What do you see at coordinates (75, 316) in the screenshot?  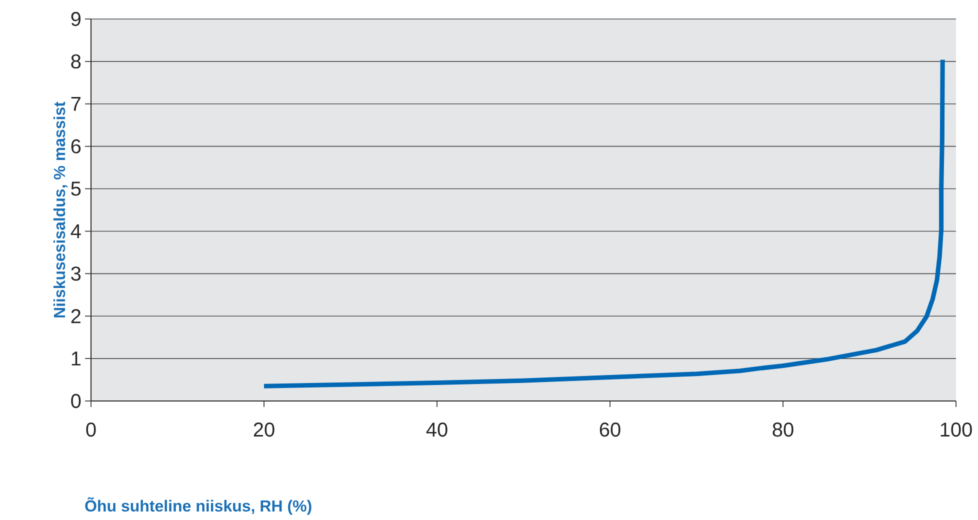 I see `y-tick-label: 2` at bounding box center [75, 316].